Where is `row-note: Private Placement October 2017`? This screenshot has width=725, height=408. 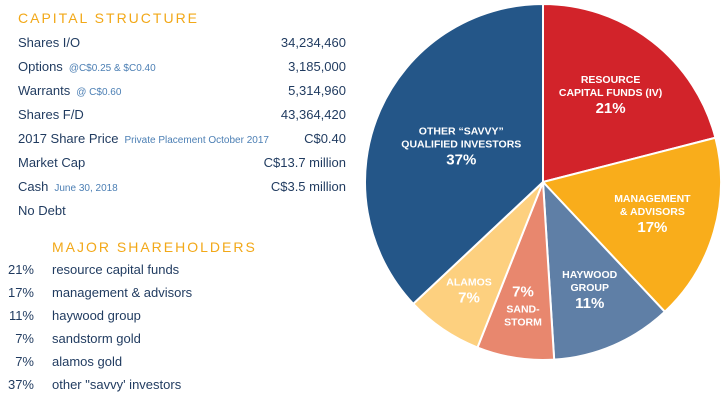 row-note: Private Placement October 2017 is located at coordinates (196, 140).